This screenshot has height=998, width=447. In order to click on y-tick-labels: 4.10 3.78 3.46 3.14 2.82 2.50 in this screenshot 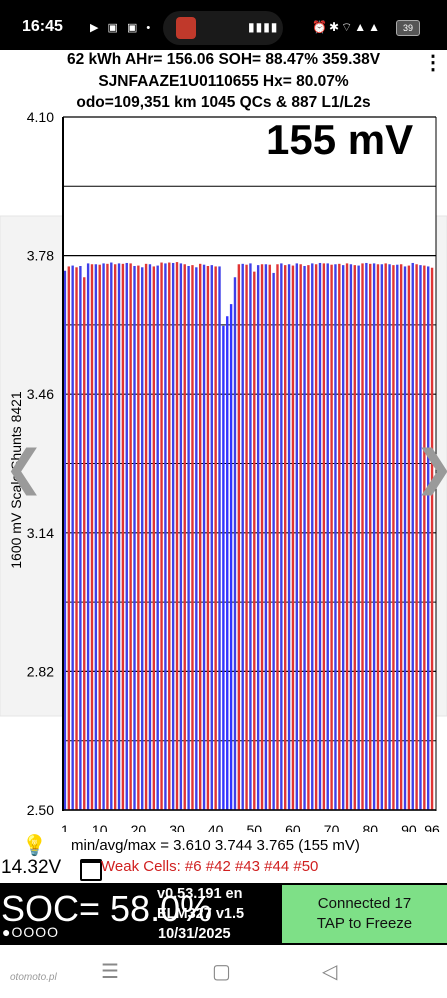, I will do `click(40, 465)`.